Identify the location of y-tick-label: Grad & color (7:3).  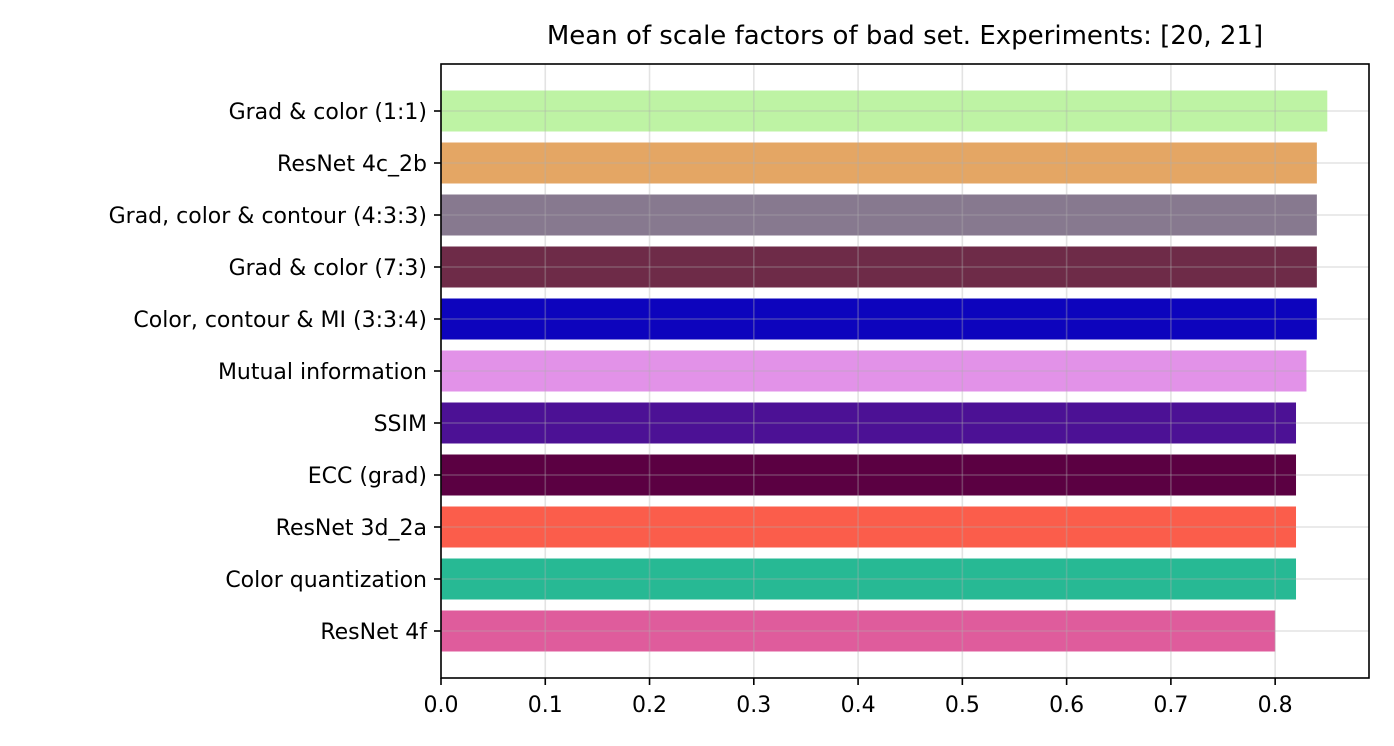
(328, 268).